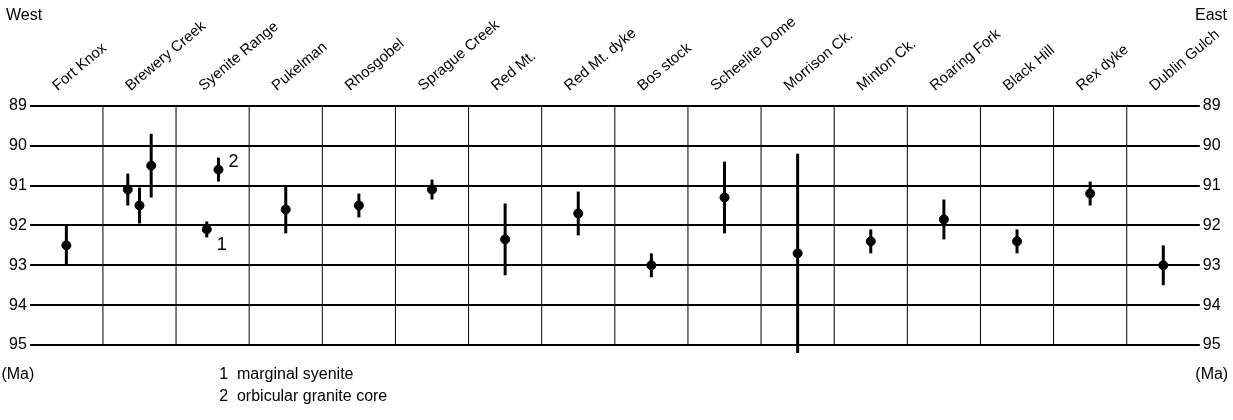 The image size is (1233, 420). What do you see at coordinates (221, 244) in the screenshot?
I see `series-label: 1` at bounding box center [221, 244].